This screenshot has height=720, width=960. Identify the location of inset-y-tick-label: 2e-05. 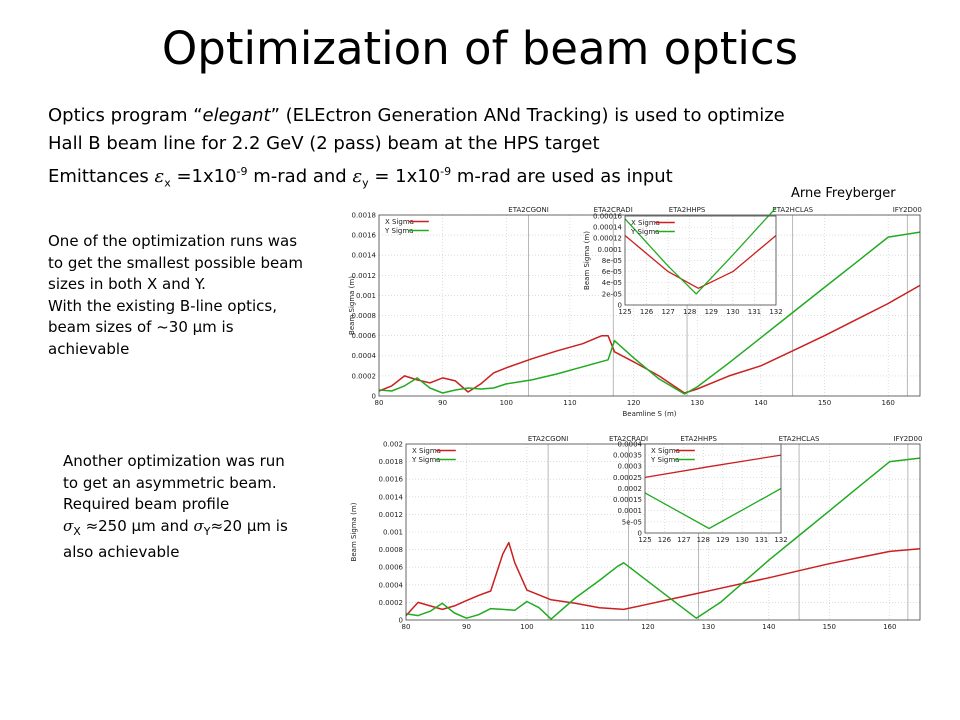
(612, 294).